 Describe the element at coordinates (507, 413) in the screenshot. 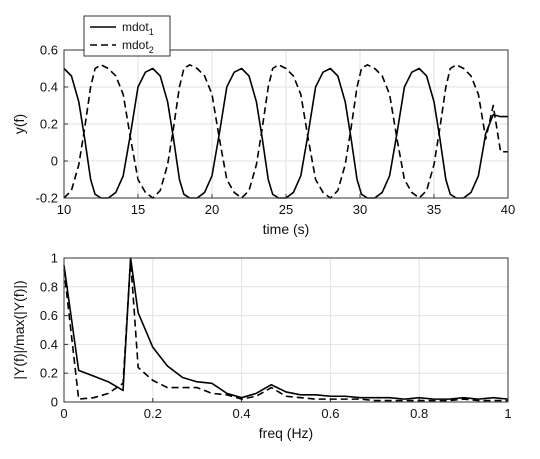

I see `x-tick-label: 1` at that location.